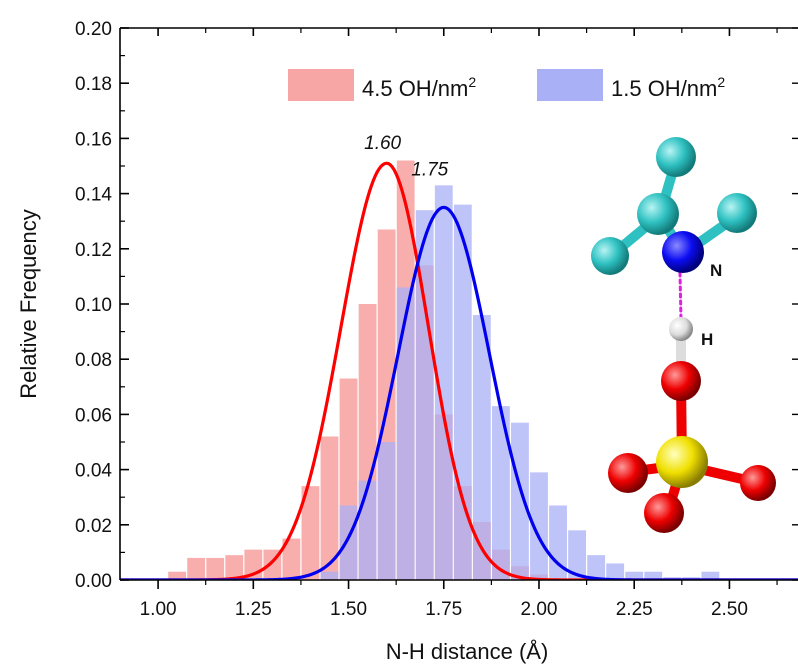  Describe the element at coordinates (93, 84) in the screenshot. I see `y-tick-label: 0.18` at that location.